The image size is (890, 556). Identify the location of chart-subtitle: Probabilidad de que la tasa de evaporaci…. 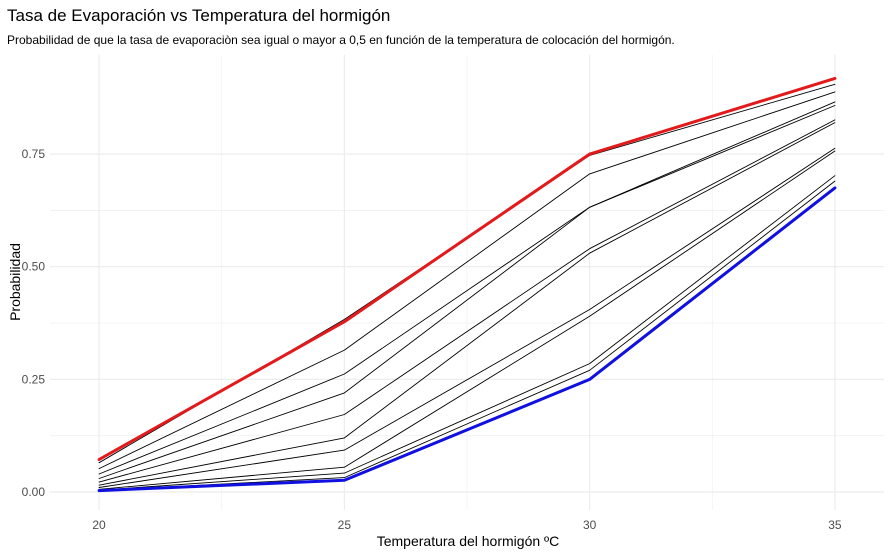
(341, 40).